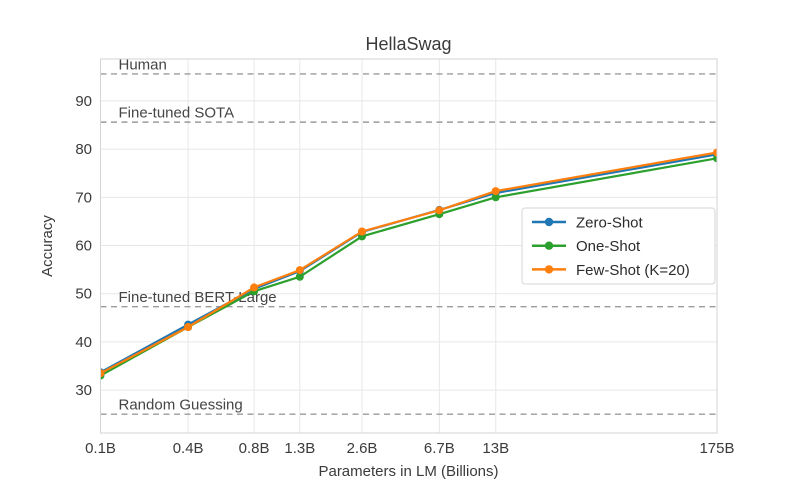 The image size is (800, 493). What do you see at coordinates (362, 448) in the screenshot?
I see `x-tick-label: 2.6B` at bounding box center [362, 448].